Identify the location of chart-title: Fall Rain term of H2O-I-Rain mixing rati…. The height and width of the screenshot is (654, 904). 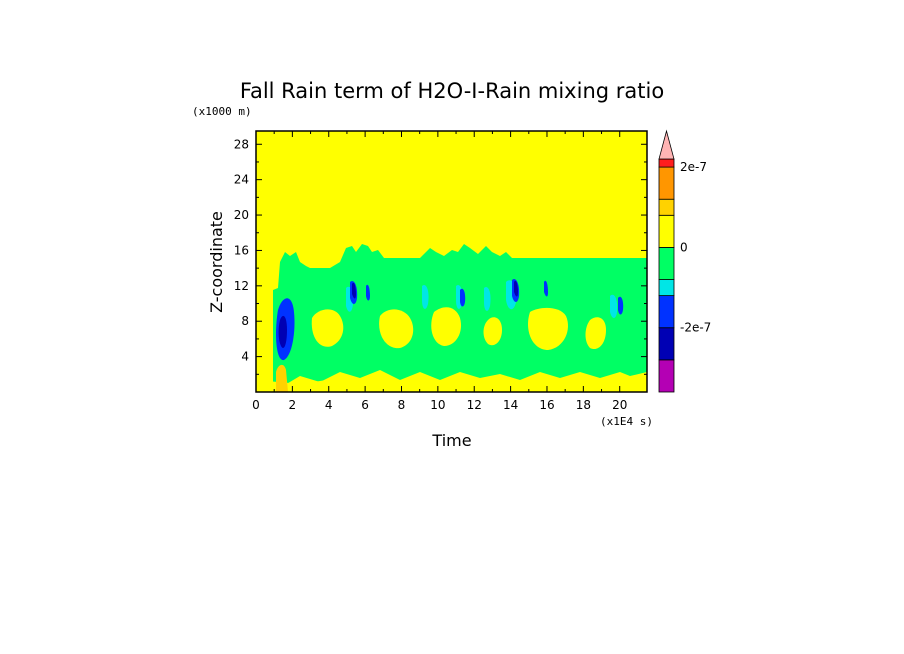
(452, 91).